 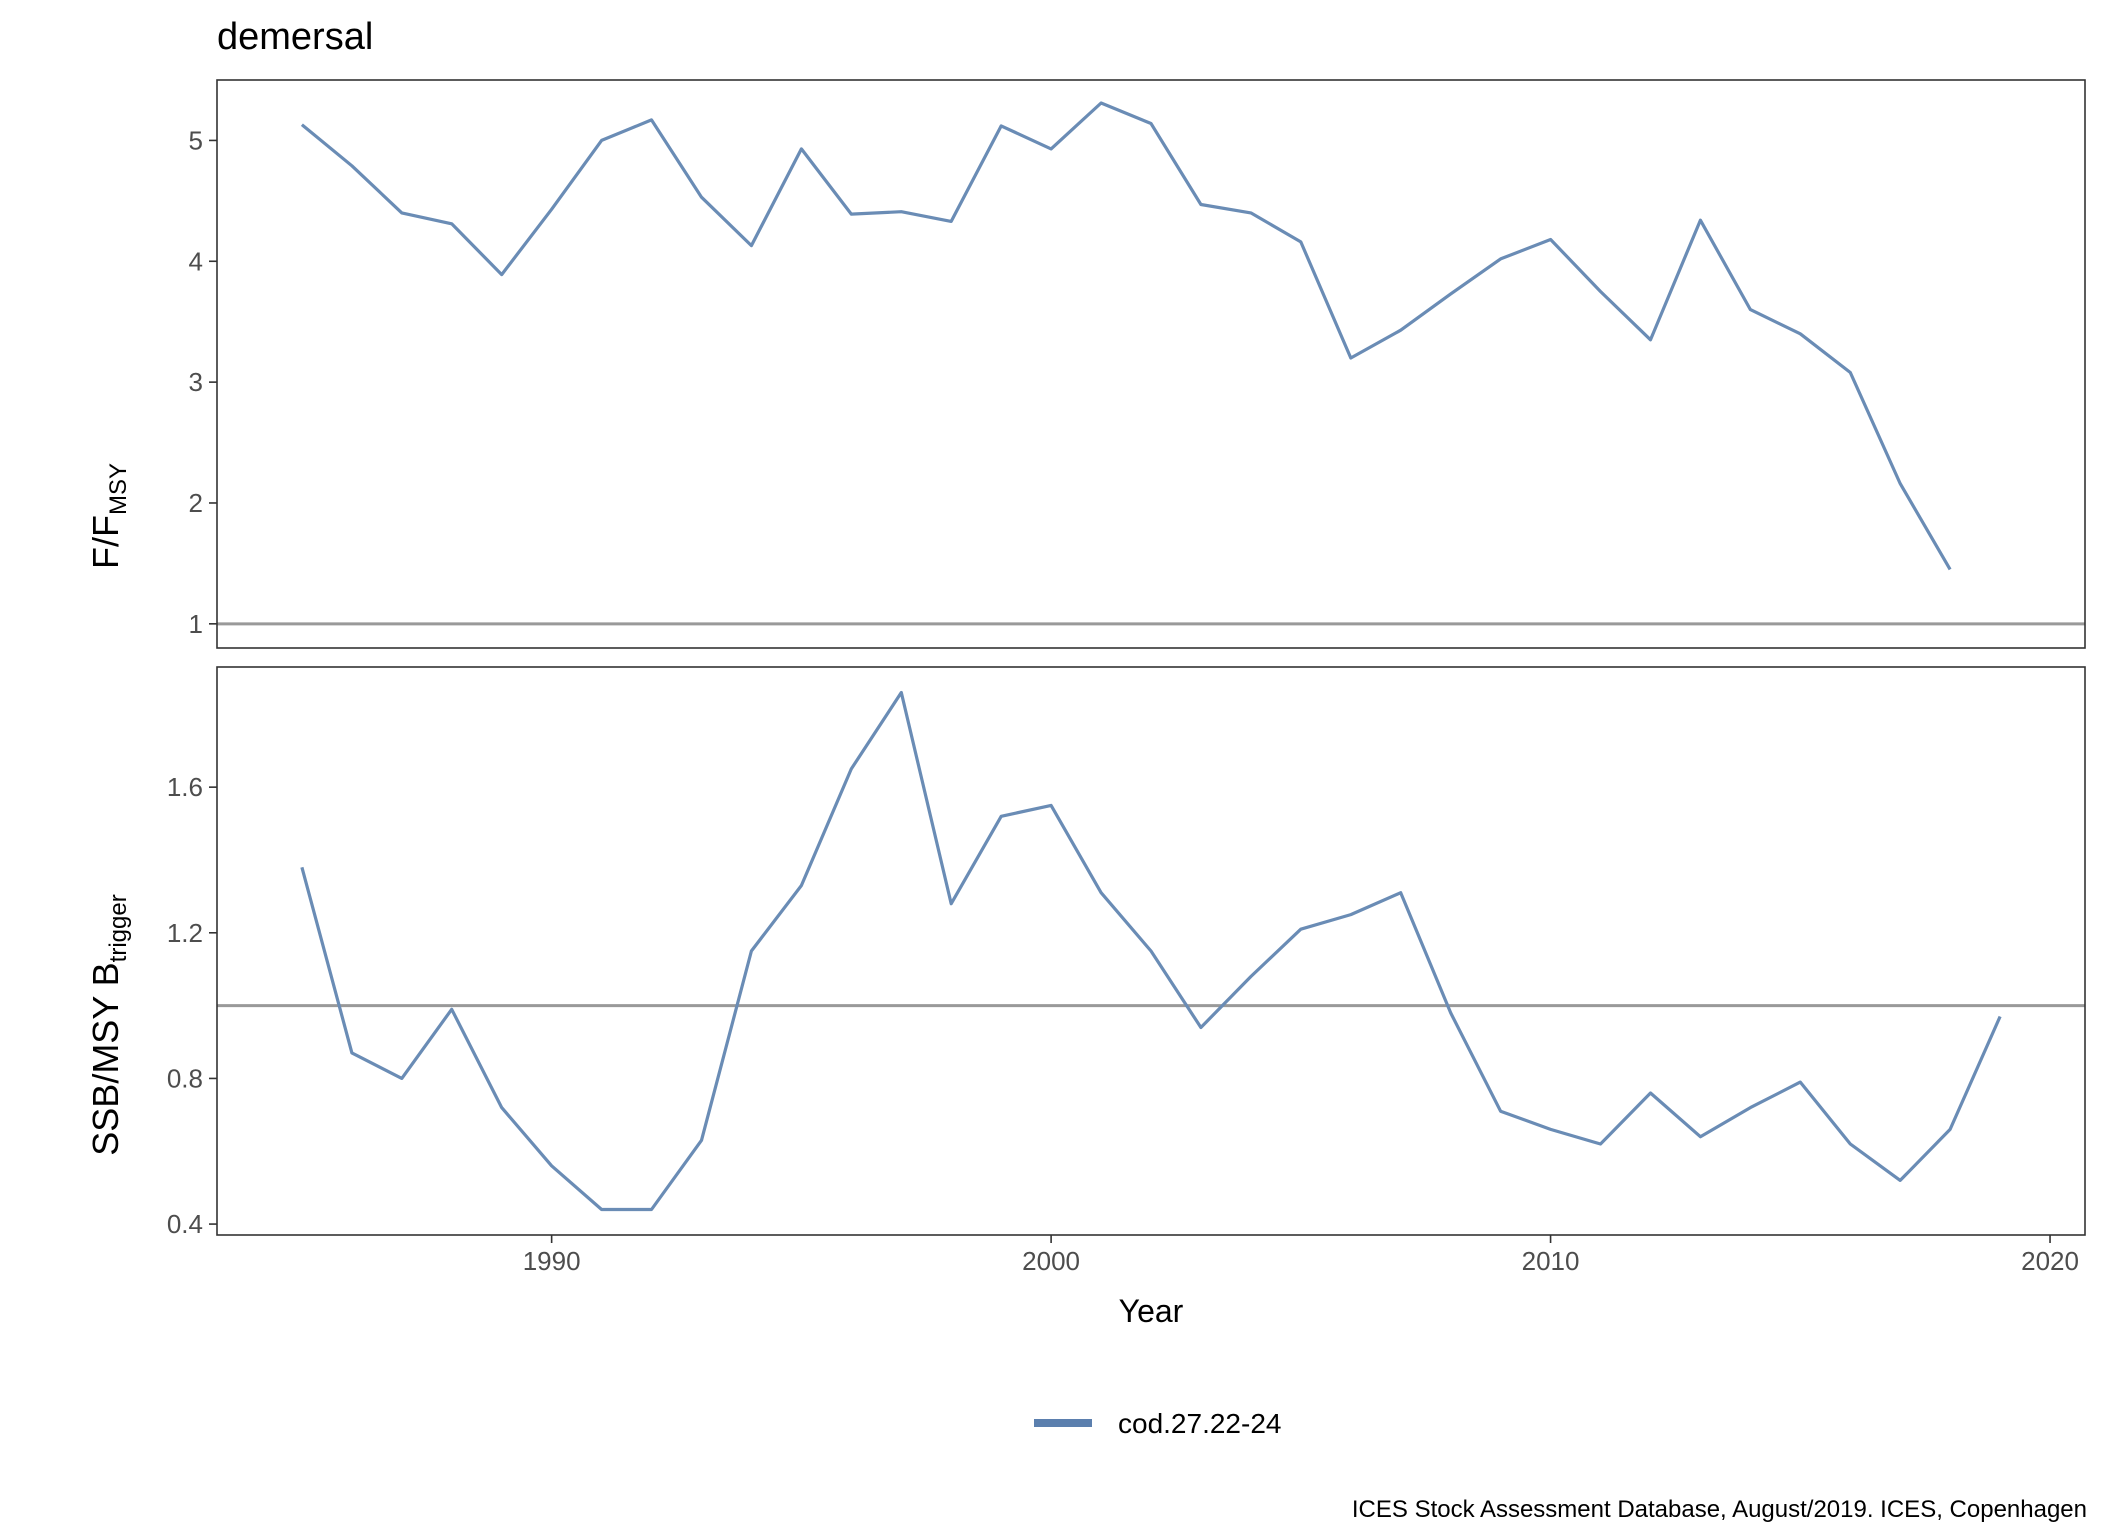 I want to click on y-axis-title-top-sub: MSY, so click(x=118, y=489).